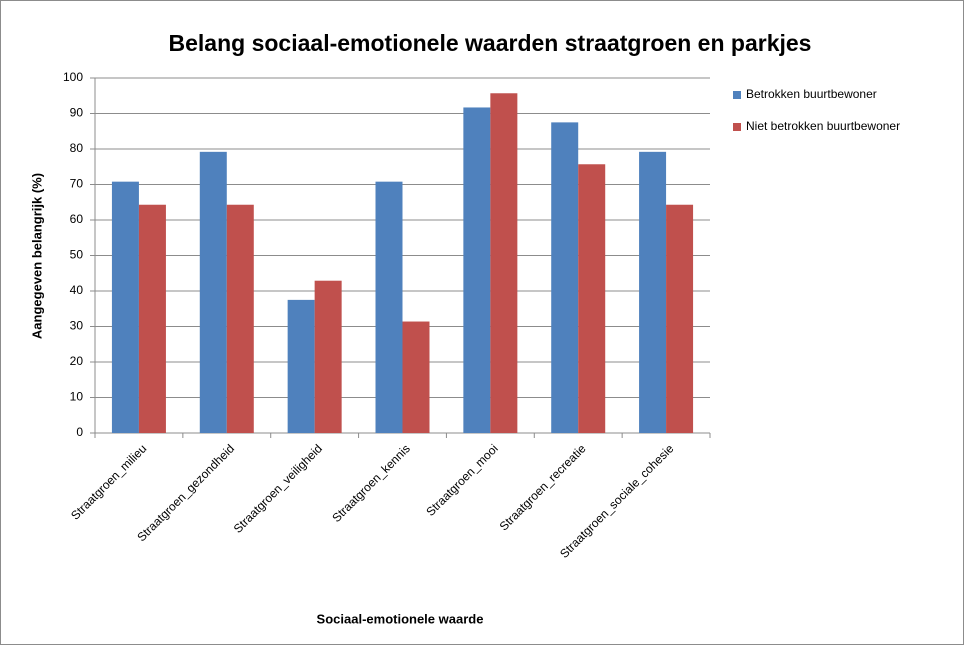  Describe the element at coordinates (77, 184) in the screenshot. I see `y-tick-label: 70` at that location.